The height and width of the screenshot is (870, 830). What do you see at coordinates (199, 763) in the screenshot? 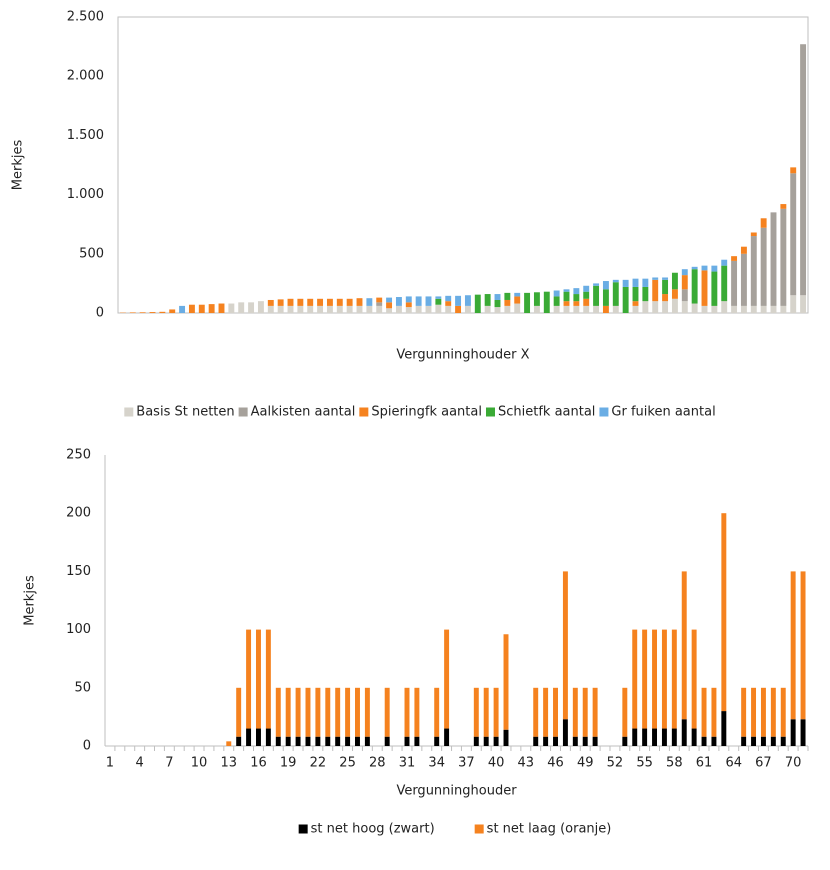
I see `x-tick-label: 10` at bounding box center [199, 763].